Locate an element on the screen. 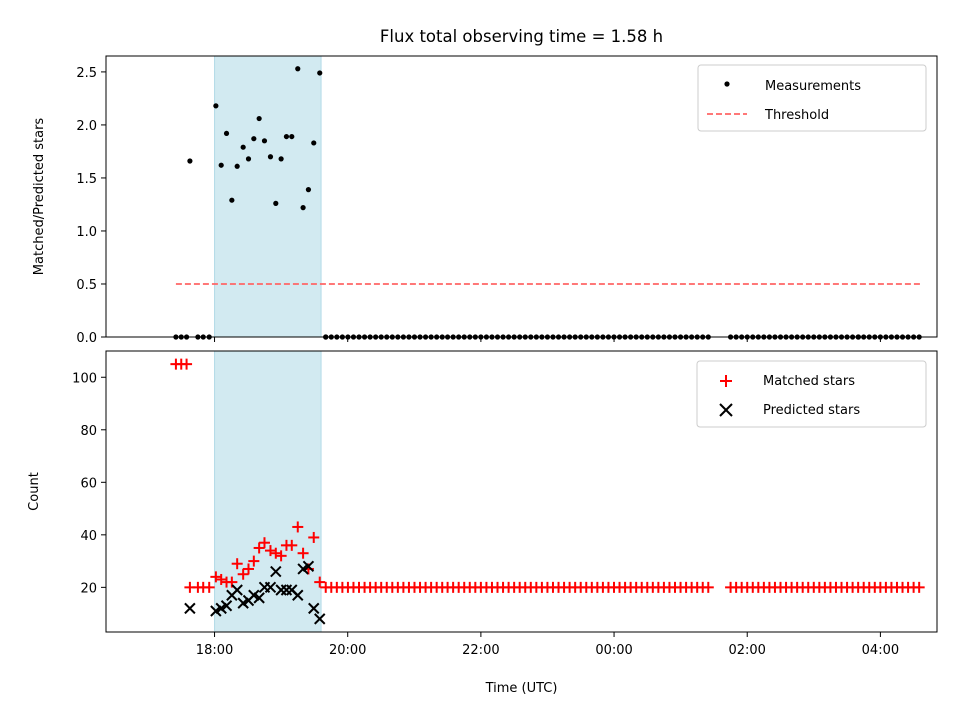 Image resolution: width=960 pixels, height=720 pixels. observing-span-rect is located at coordinates (268, 196).